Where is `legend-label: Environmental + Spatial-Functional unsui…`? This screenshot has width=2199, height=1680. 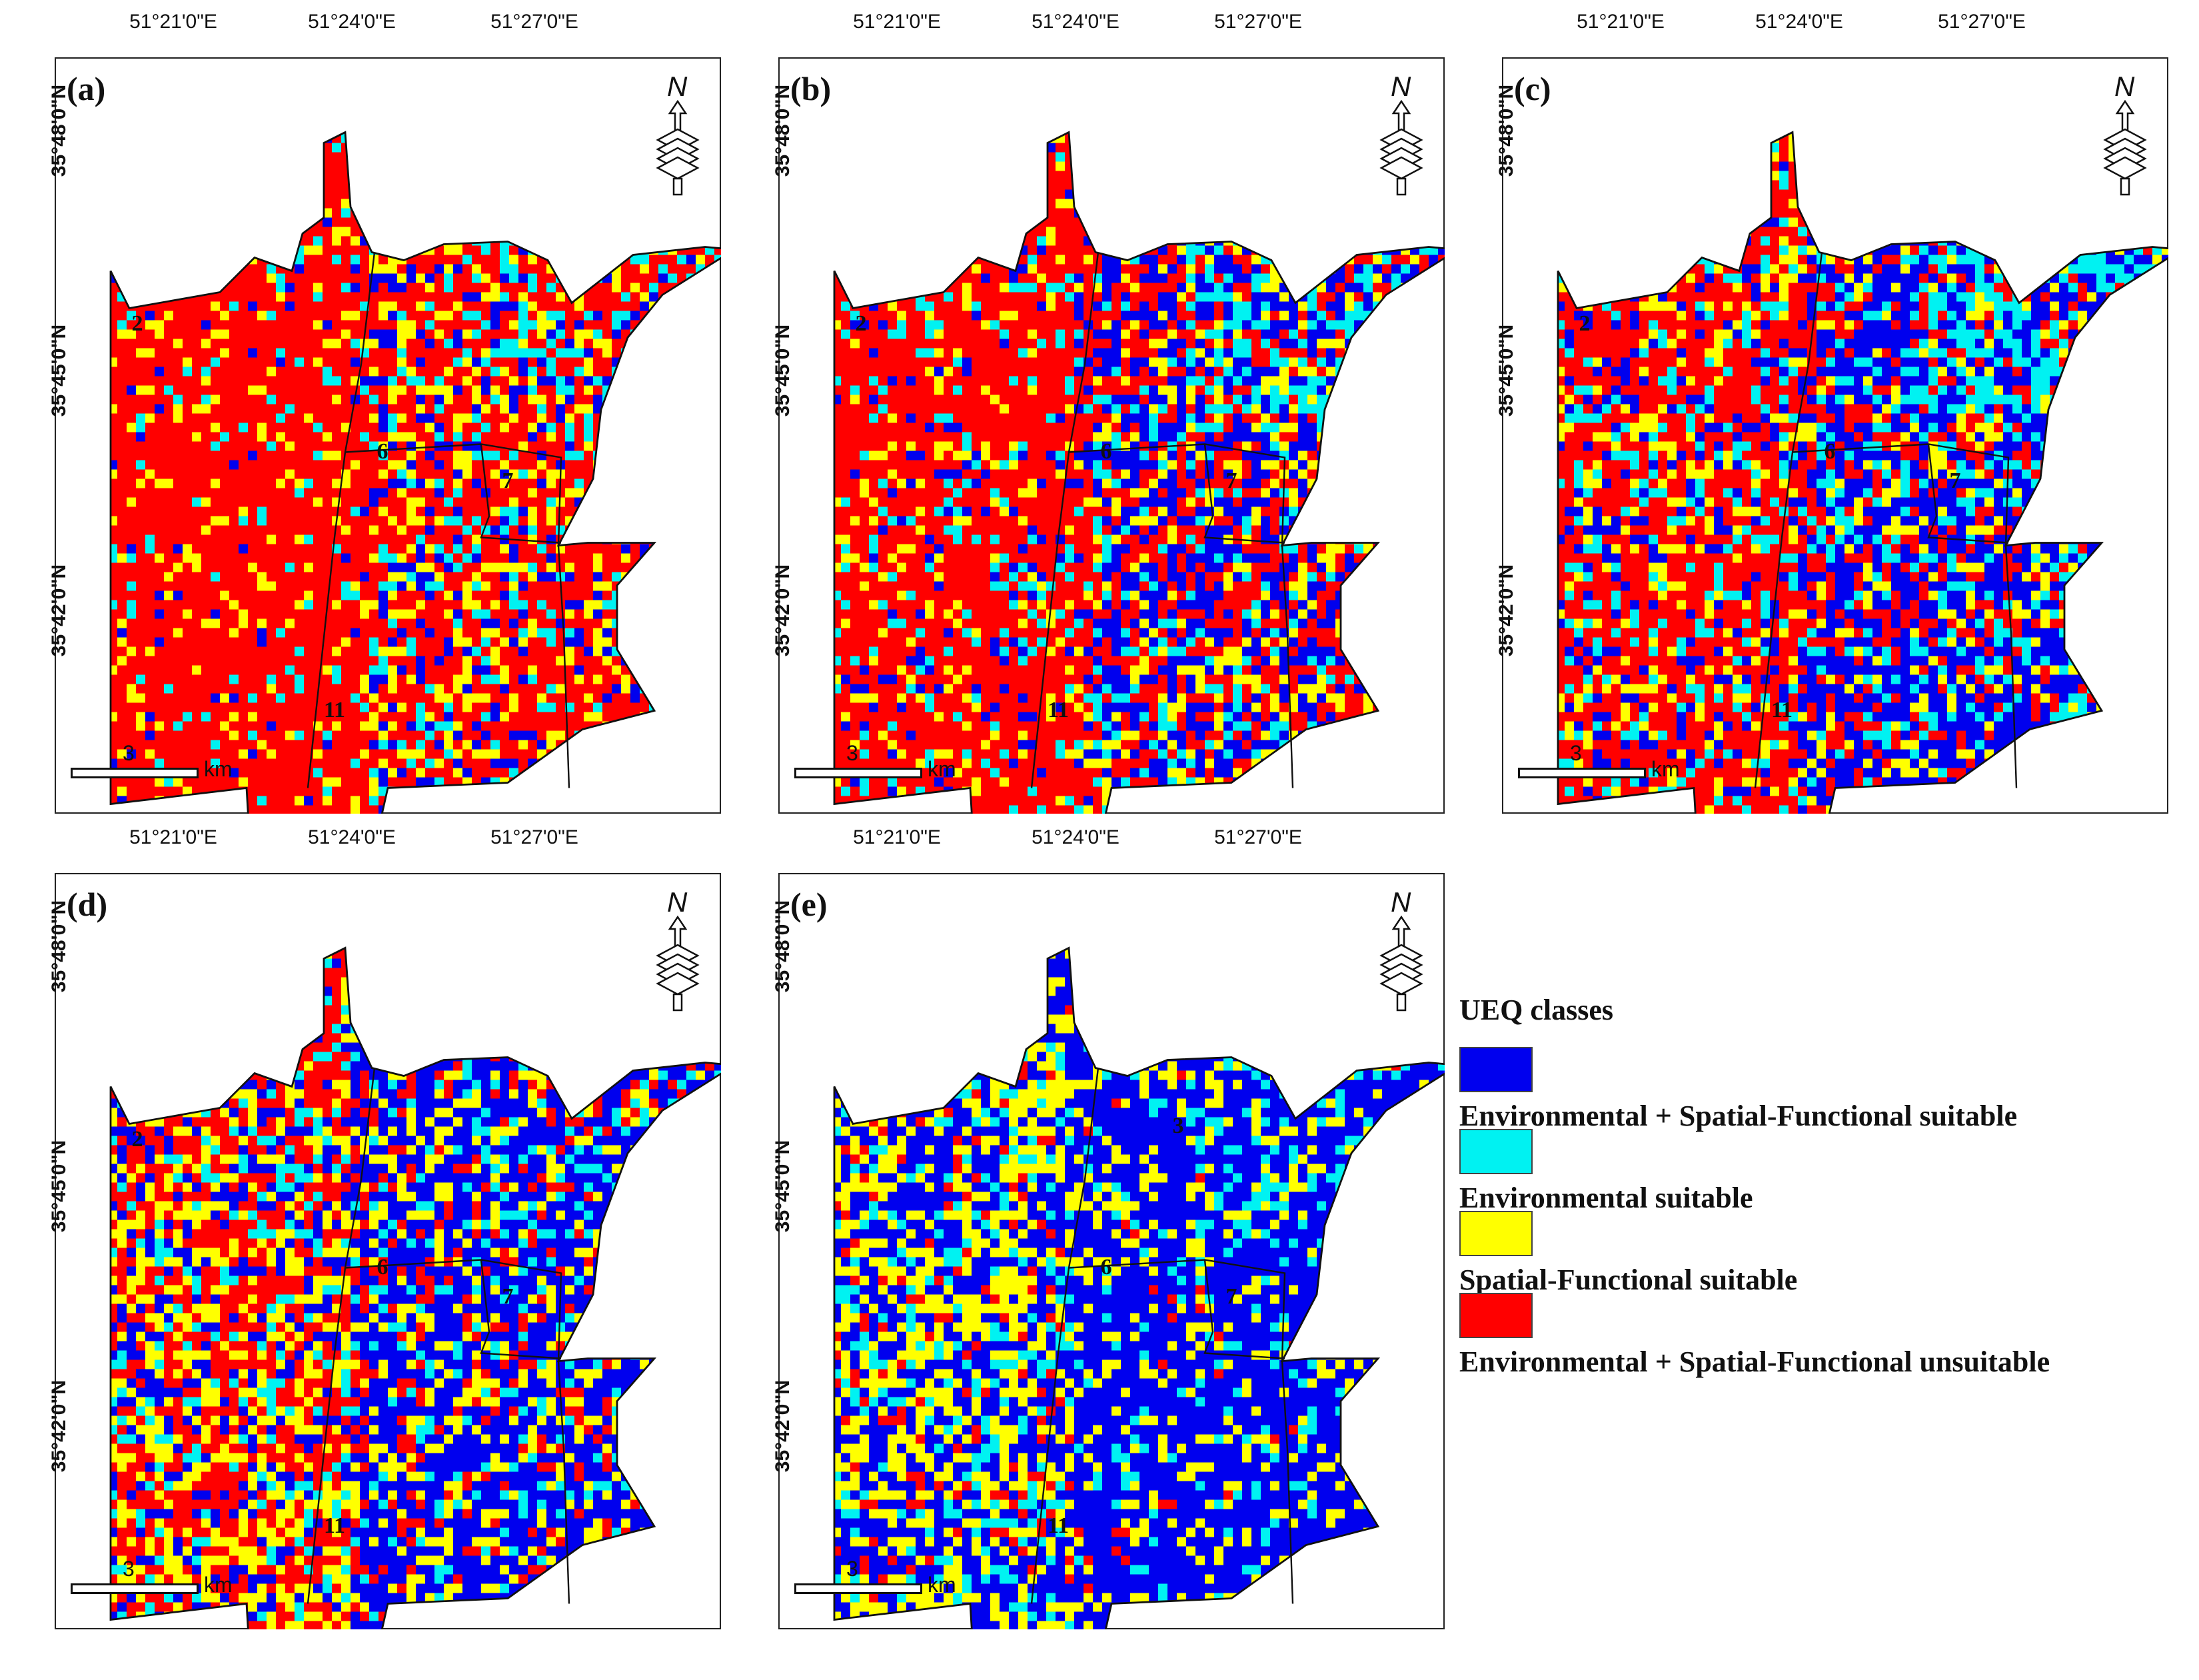
legend-label: Environmental + Spatial-Functional unsui… is located at coordinates (1754, 1362).